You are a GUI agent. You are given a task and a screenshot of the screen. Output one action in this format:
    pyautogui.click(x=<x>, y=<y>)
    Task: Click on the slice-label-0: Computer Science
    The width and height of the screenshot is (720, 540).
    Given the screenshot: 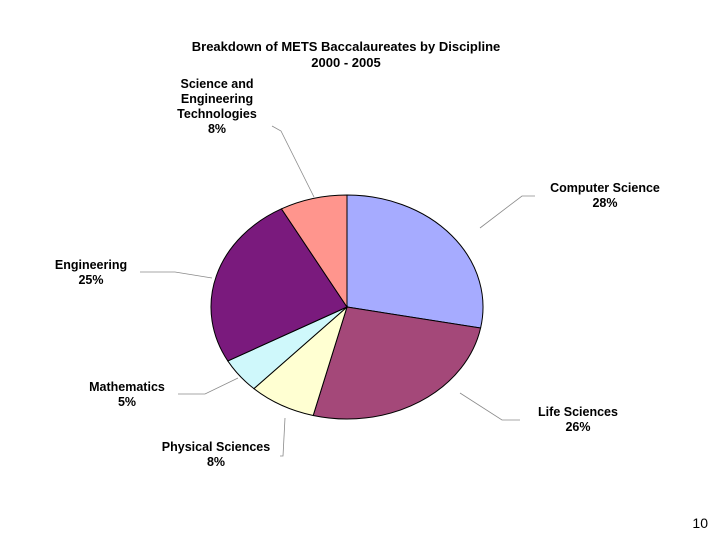 What is the action you would take?
    pyautogui.click(x=605, y=188)
    